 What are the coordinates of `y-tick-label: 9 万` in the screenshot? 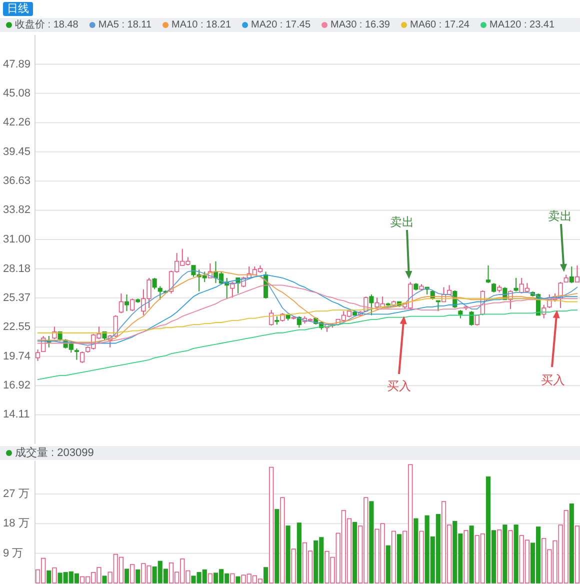 It's located at (13, 553).